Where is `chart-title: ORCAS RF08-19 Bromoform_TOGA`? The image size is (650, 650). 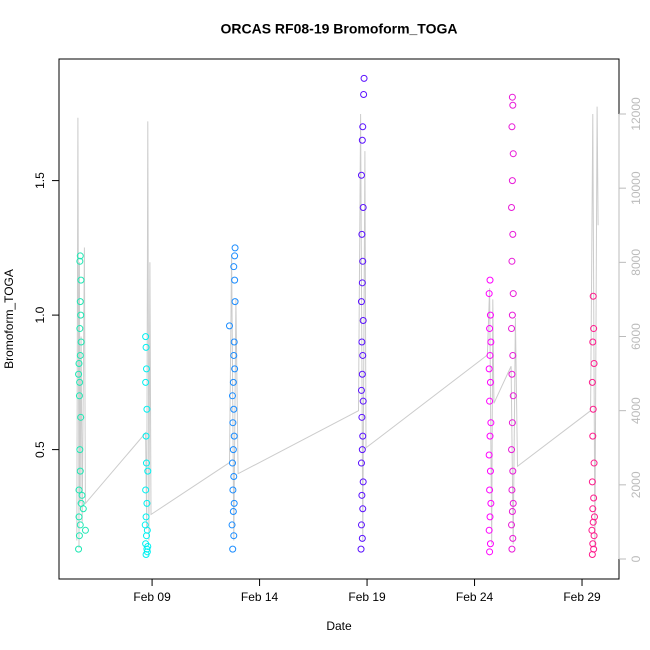
chart-title: ORCAS RF08-19 Bromoform_TOGA is located at coordinates (338, 29).